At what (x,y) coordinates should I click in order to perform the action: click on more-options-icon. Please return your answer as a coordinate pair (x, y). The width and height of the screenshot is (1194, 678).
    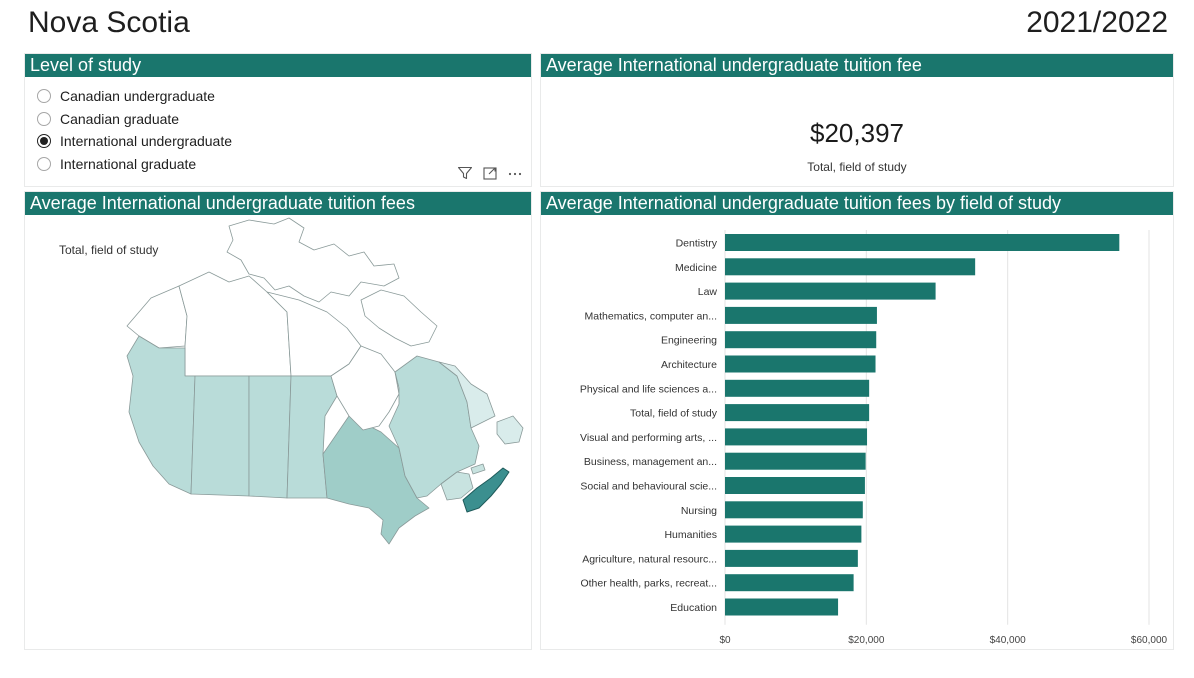
    Looking at the image, I should click on (515, 175).